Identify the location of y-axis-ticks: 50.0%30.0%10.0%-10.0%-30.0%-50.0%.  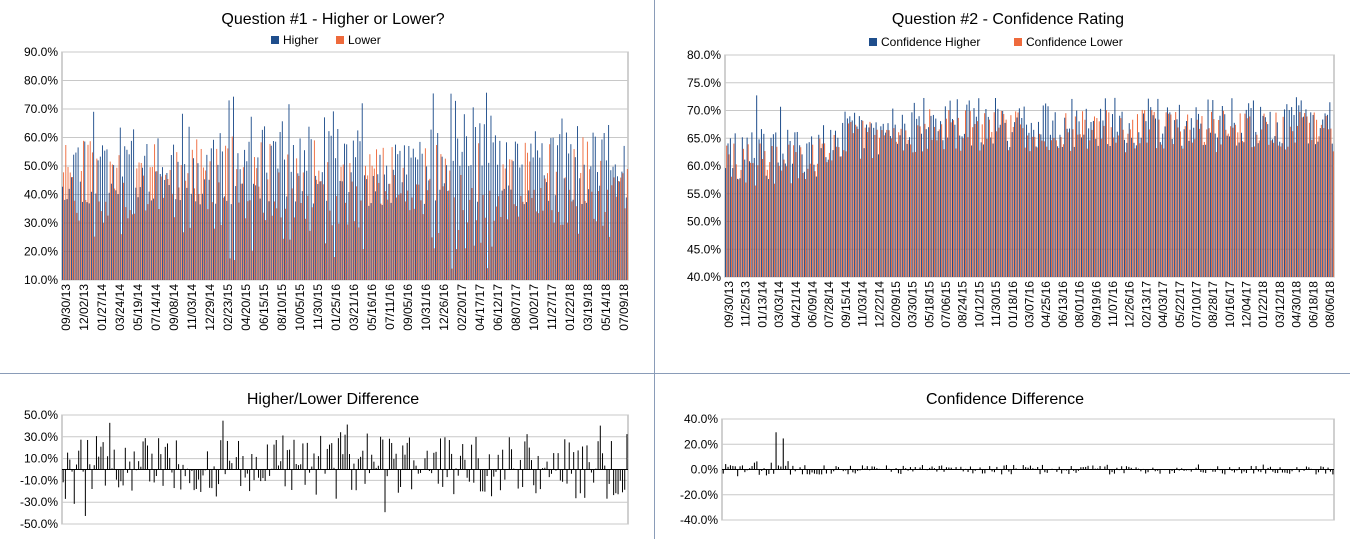
(39, 469).